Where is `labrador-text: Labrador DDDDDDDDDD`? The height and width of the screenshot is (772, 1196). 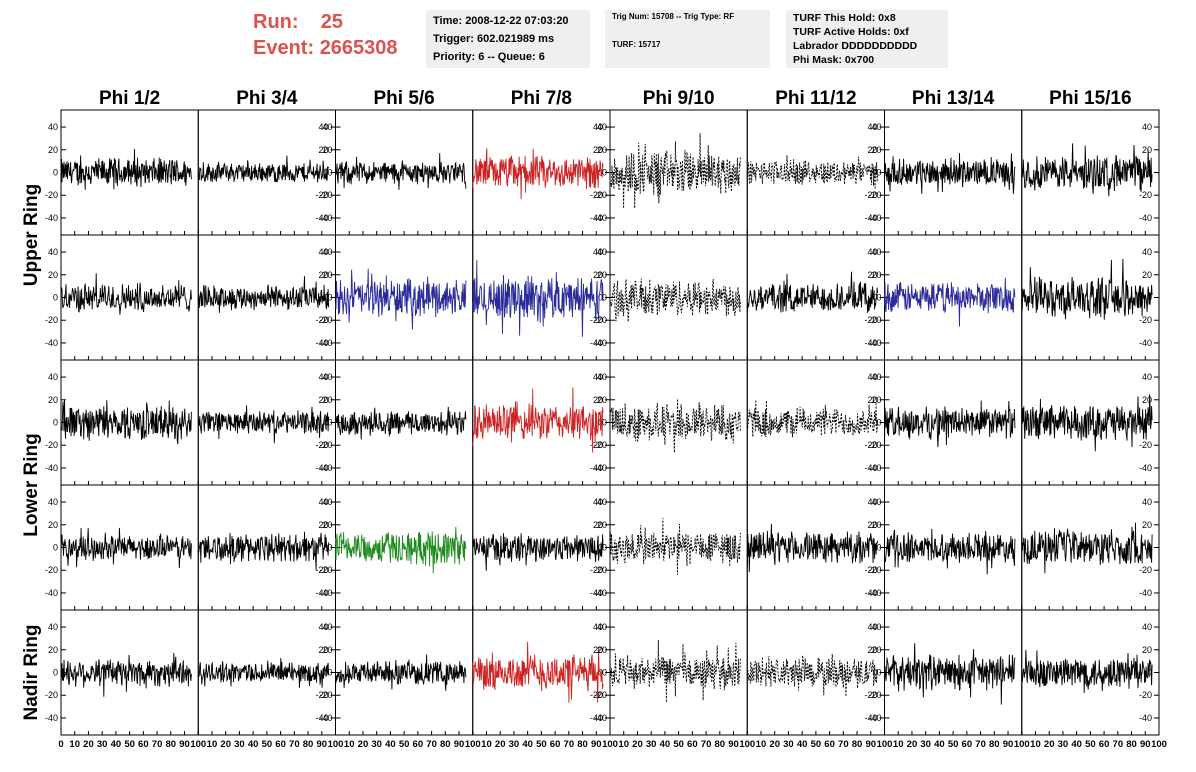 labrador-text: Labrador DDDDDDDDDD is located at coordinates (855, 46).